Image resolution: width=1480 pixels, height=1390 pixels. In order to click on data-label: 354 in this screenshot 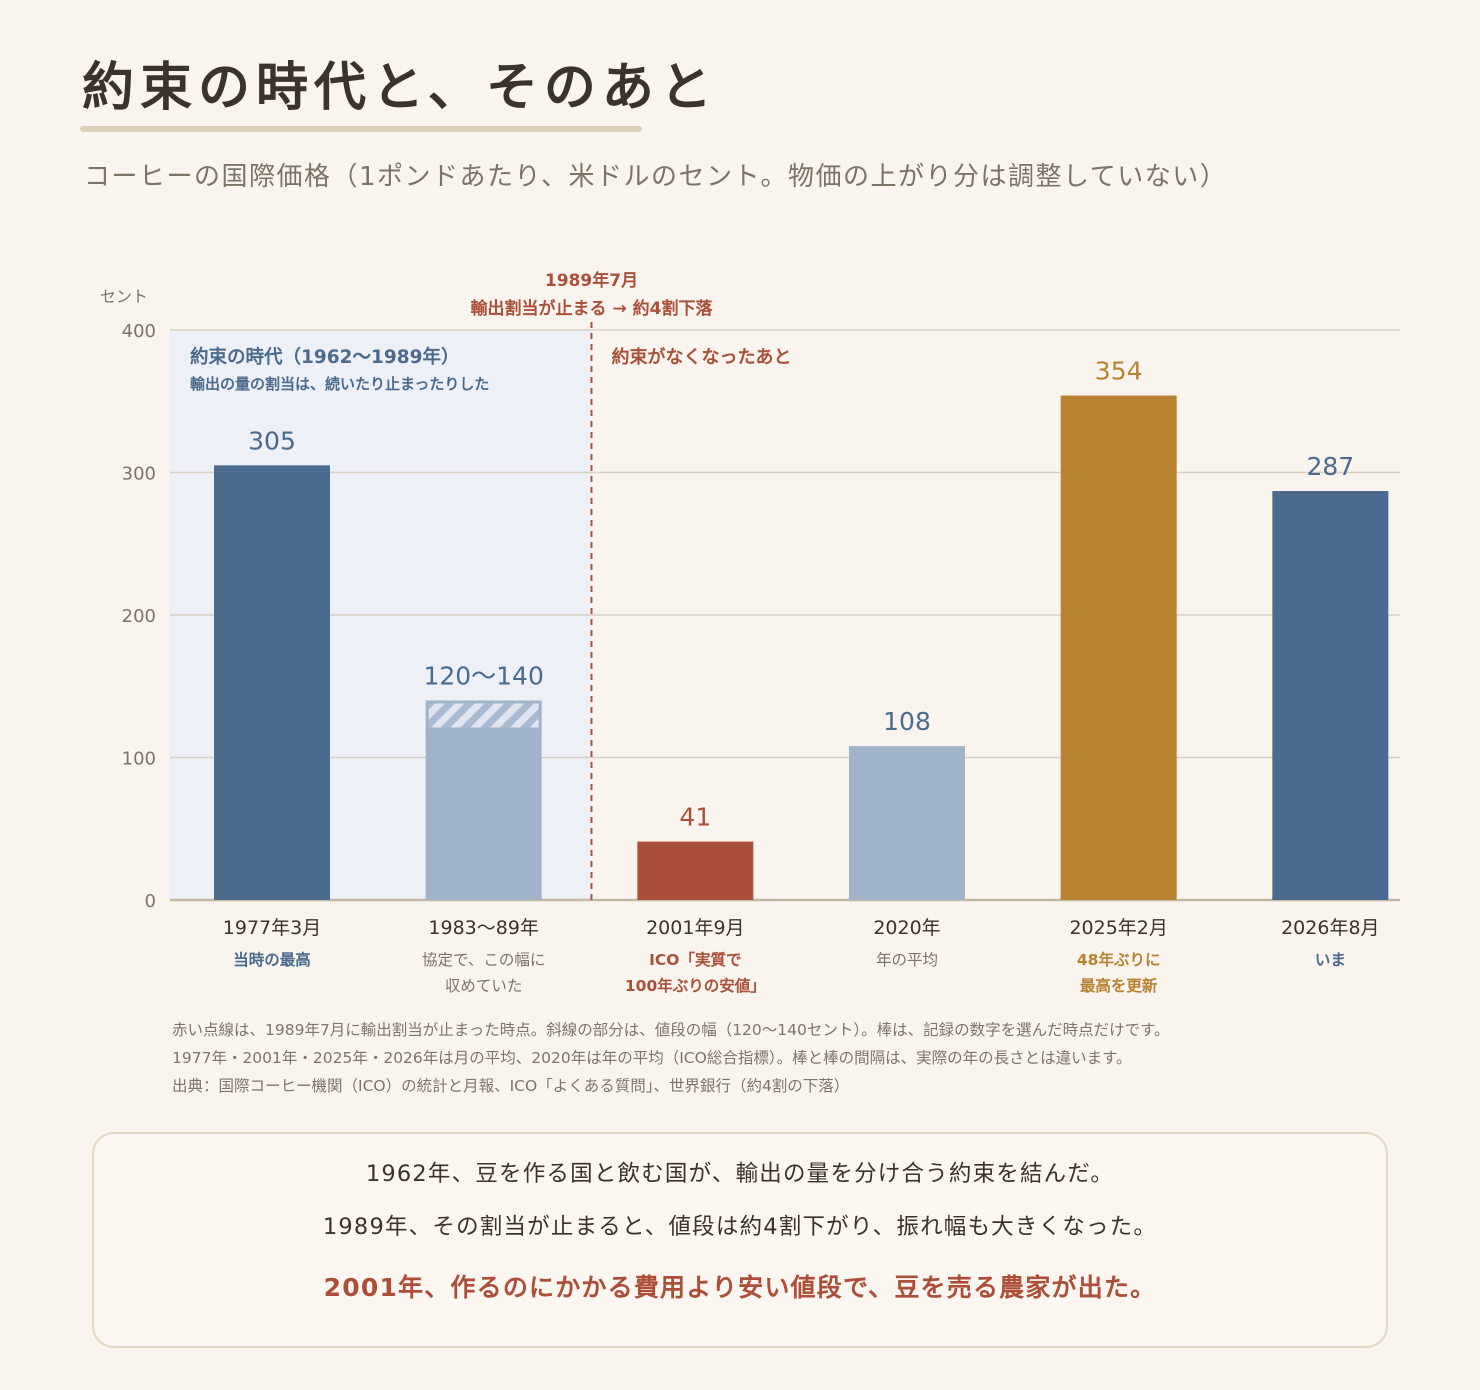, I will do `click(1119, 371)`.